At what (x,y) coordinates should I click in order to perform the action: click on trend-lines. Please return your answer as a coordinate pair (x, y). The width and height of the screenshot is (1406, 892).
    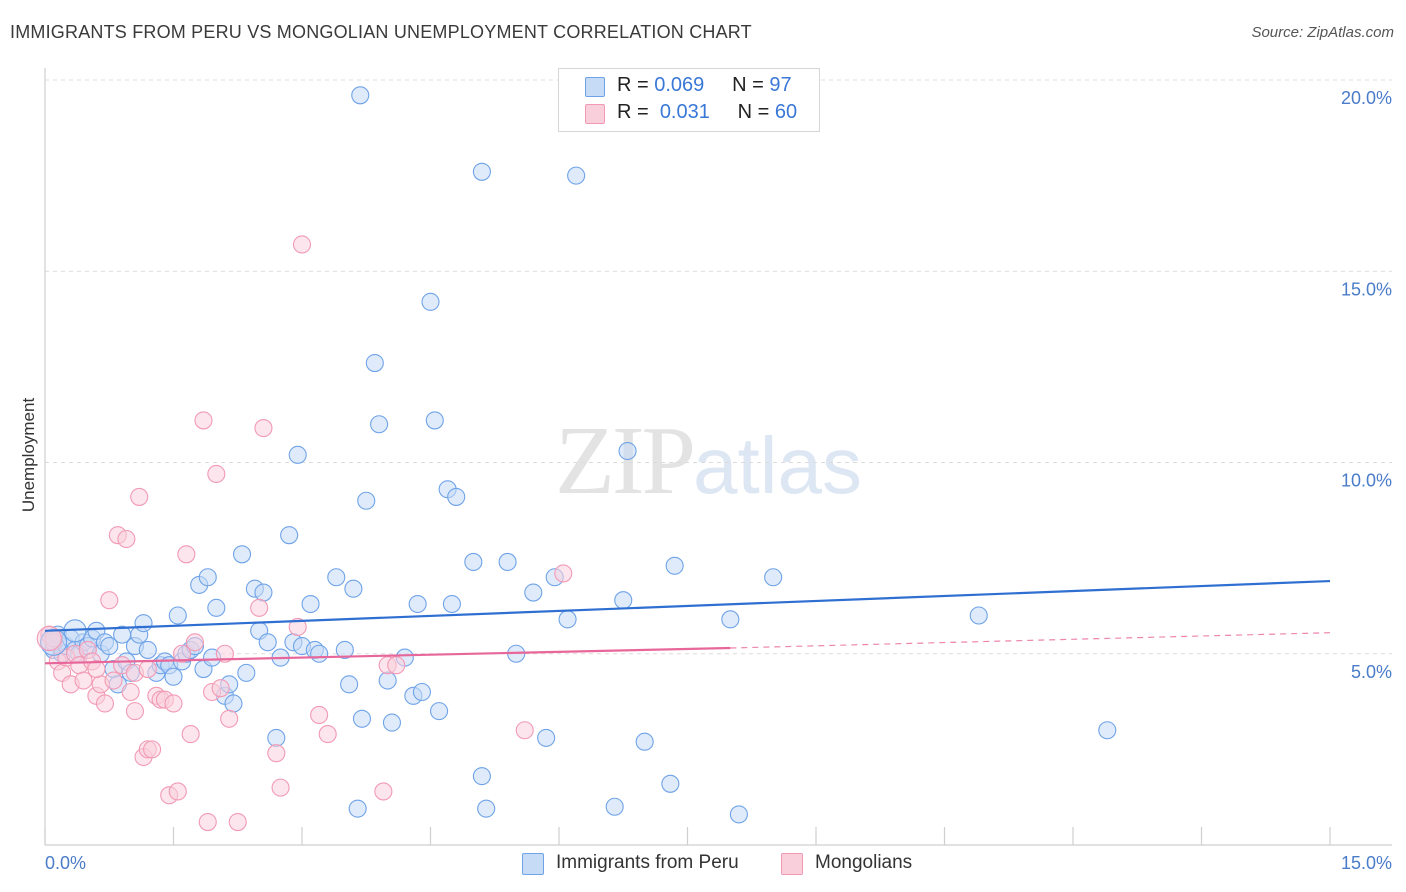
    Looking at the image, I should click on (687, 622).